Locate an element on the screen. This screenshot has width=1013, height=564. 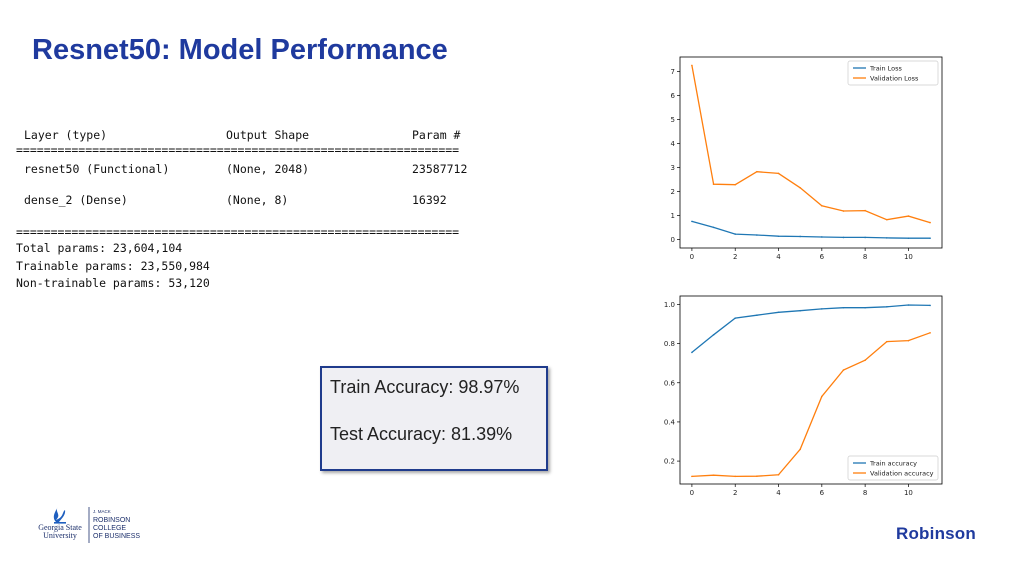
y-tick-label: 0 is located at coordinates (673, 240).